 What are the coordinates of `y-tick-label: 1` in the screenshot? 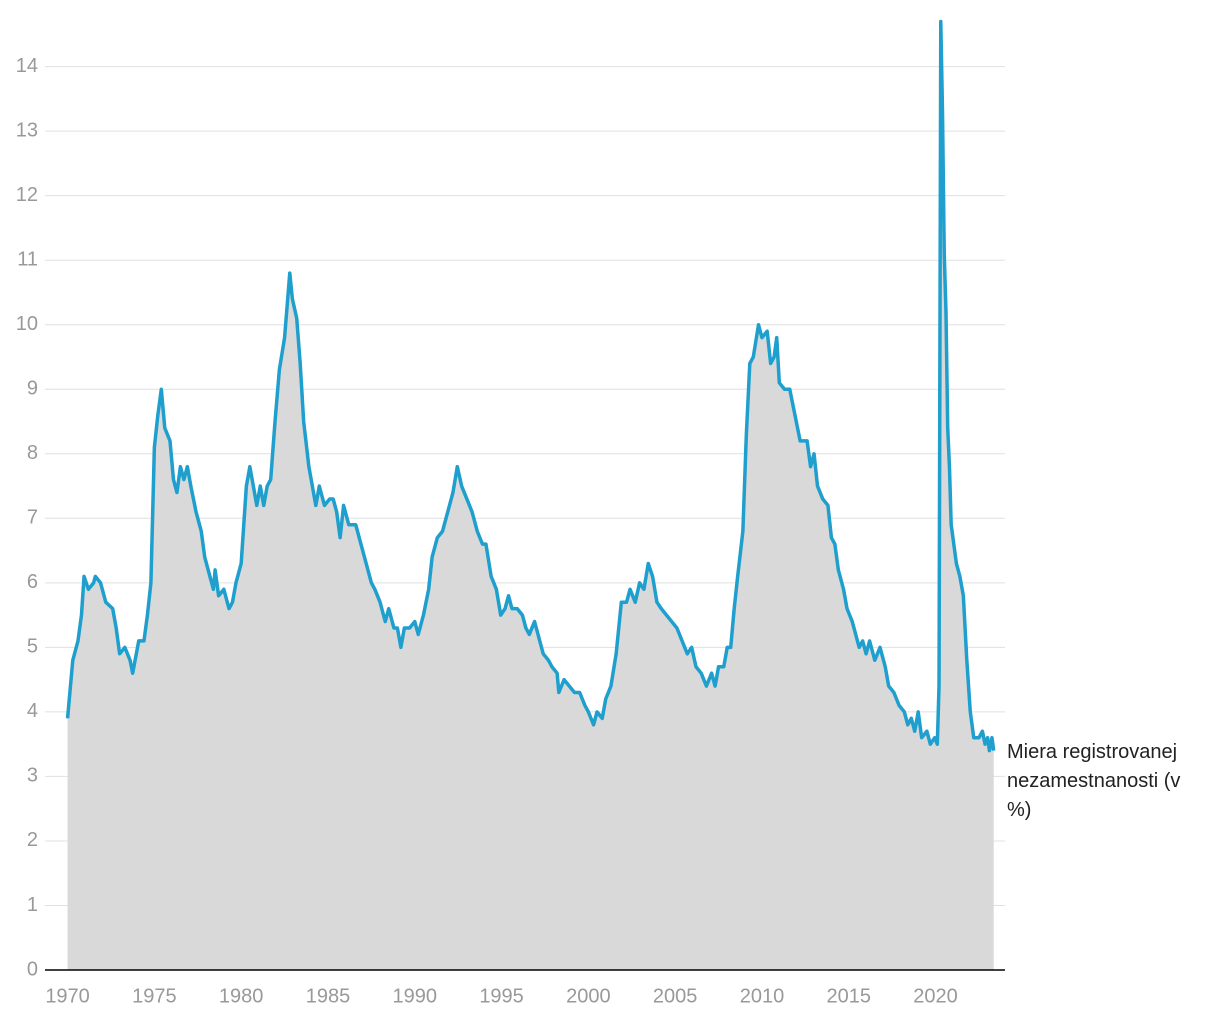 It's located at (32, 905).